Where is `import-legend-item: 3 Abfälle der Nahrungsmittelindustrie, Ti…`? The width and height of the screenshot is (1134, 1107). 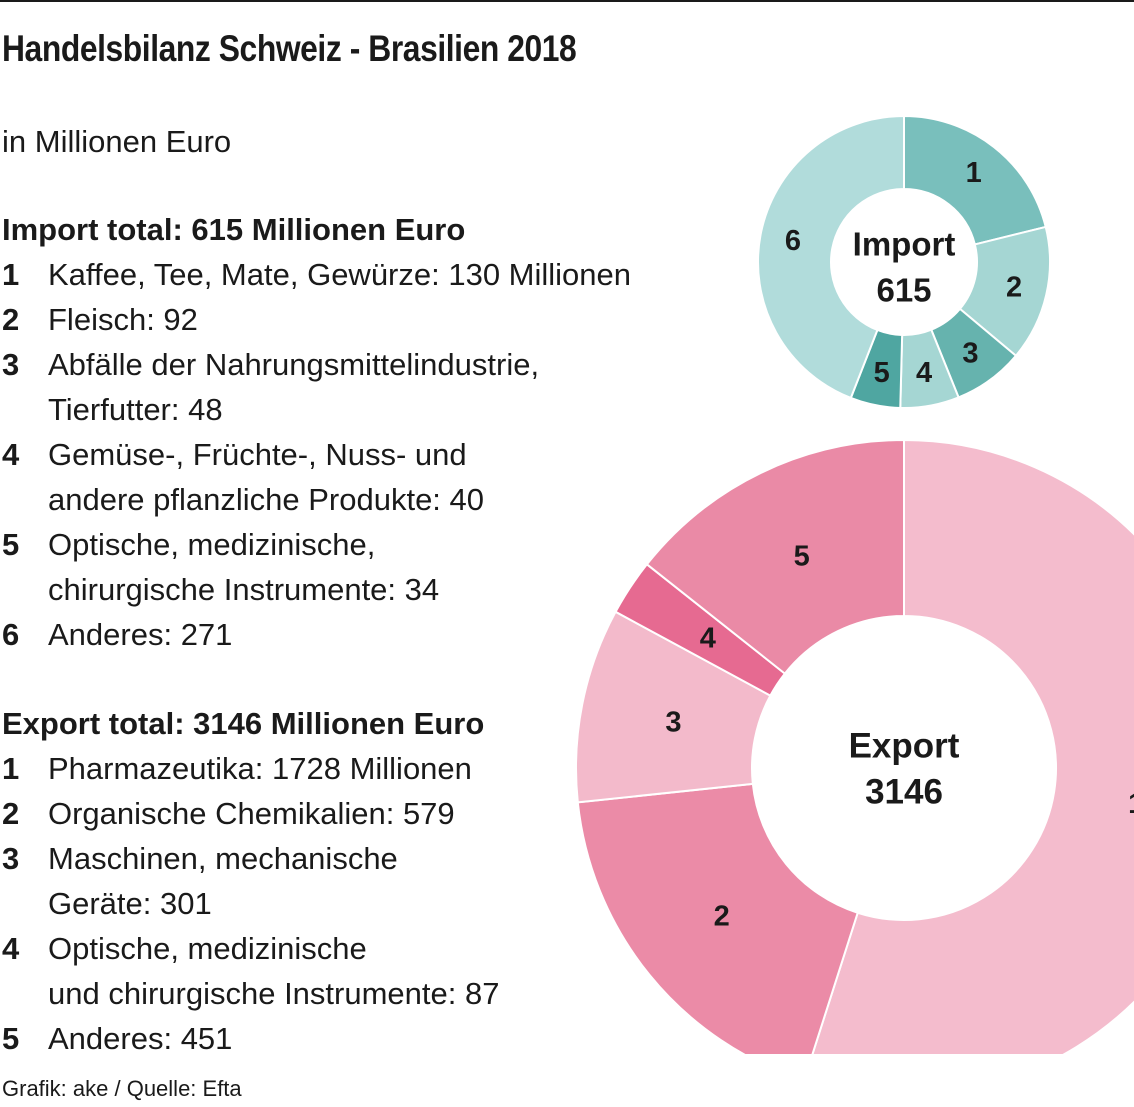 import-legend-item: 3 Abfälle der Nahrungsmittelindustrie, Ti… is located at coordinates (316, 387).